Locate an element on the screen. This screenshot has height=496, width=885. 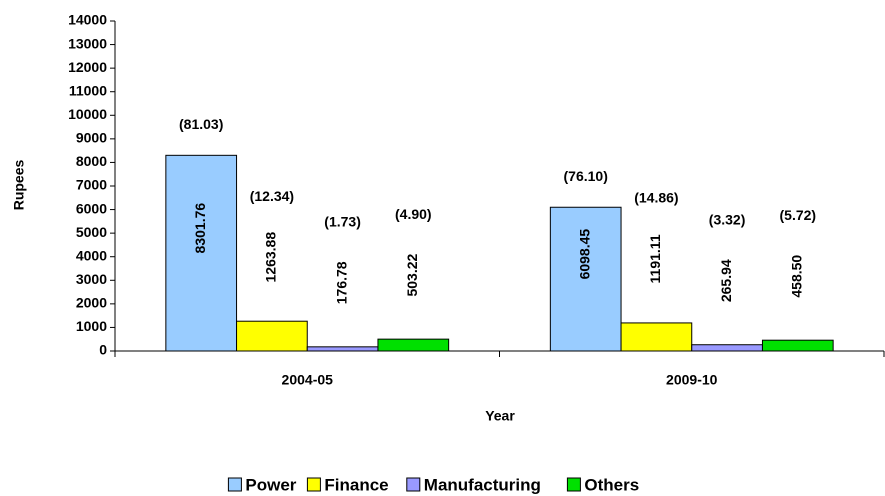
value-label: 458.50 is located at coordinates (797, 276).